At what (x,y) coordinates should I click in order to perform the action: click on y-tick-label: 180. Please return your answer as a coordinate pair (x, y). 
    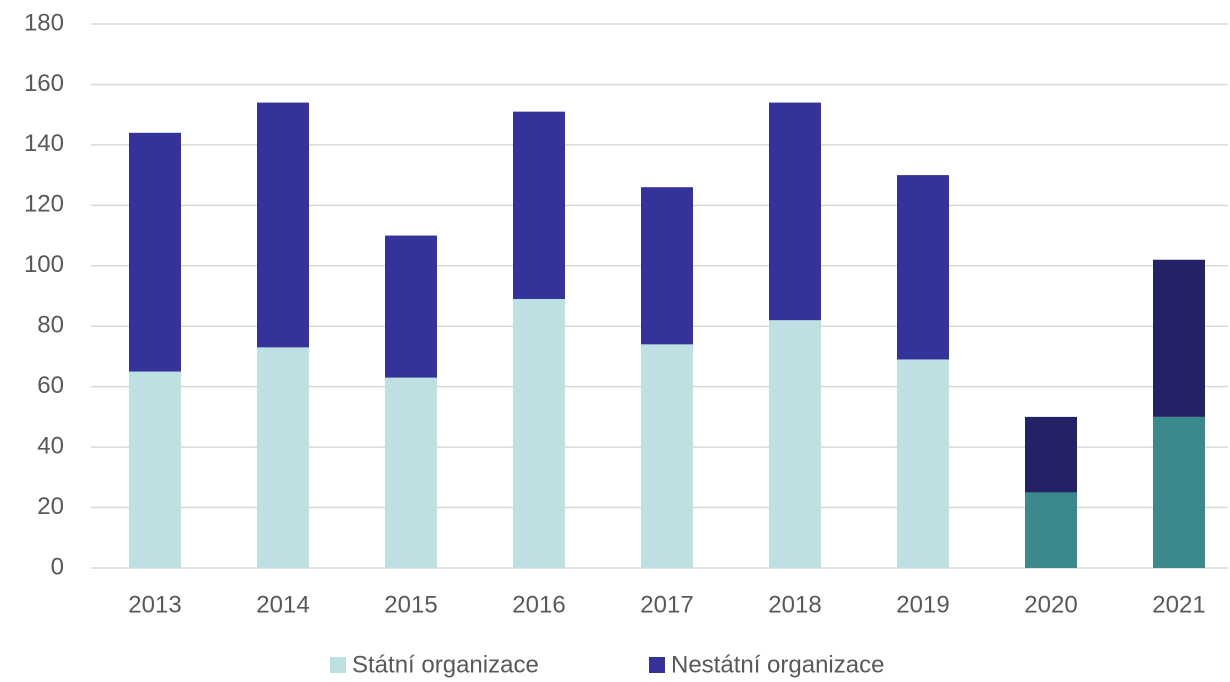
    Looking at the image, I should click on (44, 22).